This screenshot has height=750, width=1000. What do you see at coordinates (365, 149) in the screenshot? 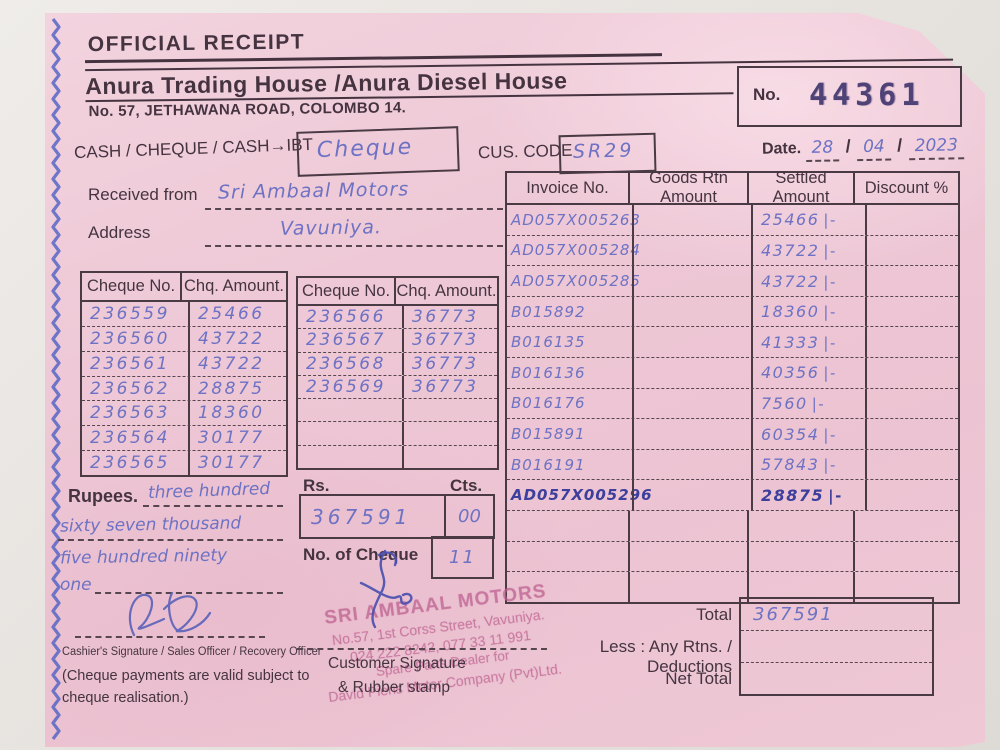
I see `payment-mode-value: Cheque` at bounding box center [365, 149].